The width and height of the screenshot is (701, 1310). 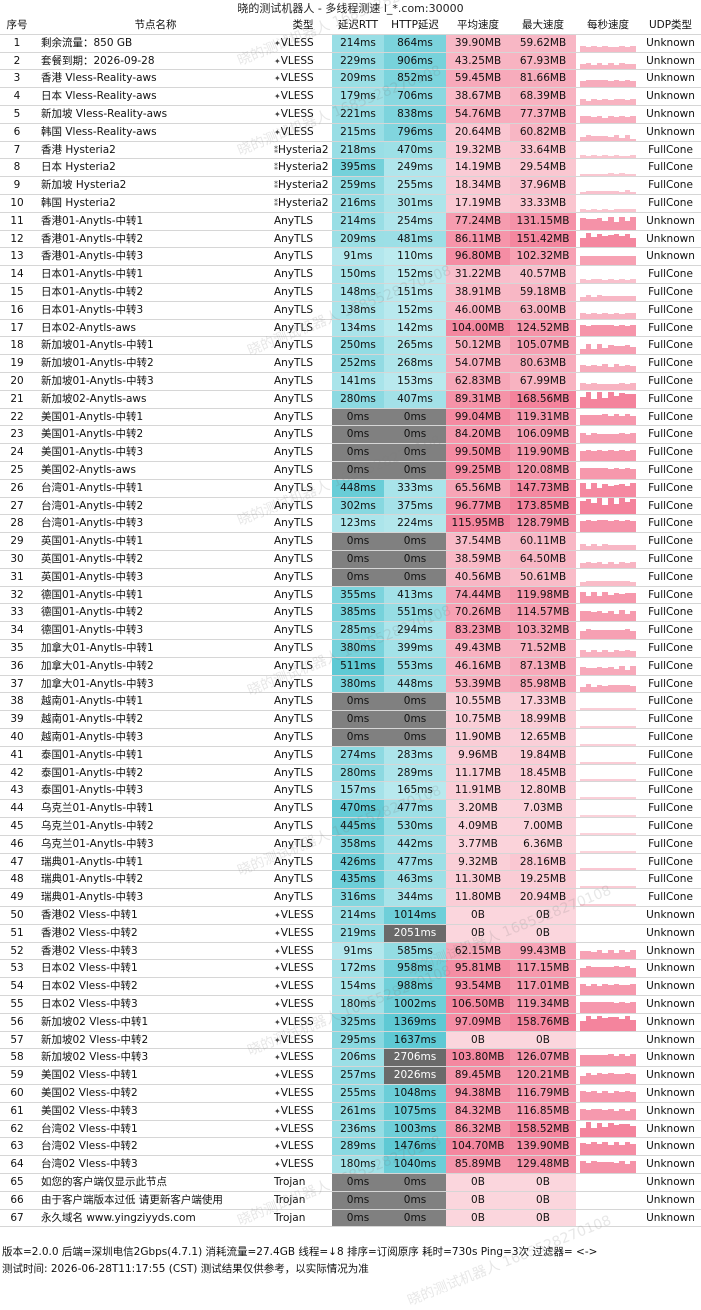 What do you see at coordinates (358, 506) in the screenshot?
I see `rtt-latency: 302ms` at bounding box center [358, 506].